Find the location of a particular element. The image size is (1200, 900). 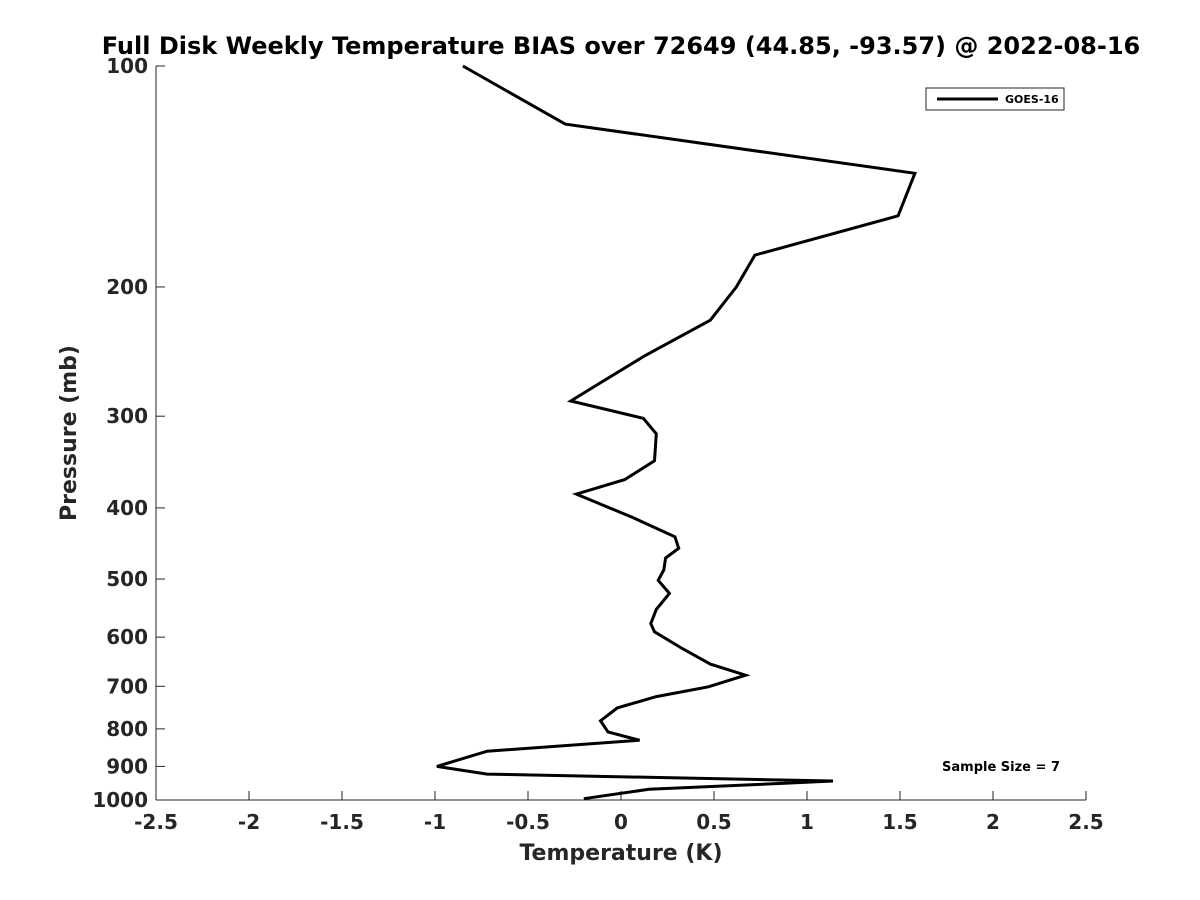

y-axis-ticks: 100 200 300 400 500 600 700 800 900 1000 is located at coordinates (128, 433).